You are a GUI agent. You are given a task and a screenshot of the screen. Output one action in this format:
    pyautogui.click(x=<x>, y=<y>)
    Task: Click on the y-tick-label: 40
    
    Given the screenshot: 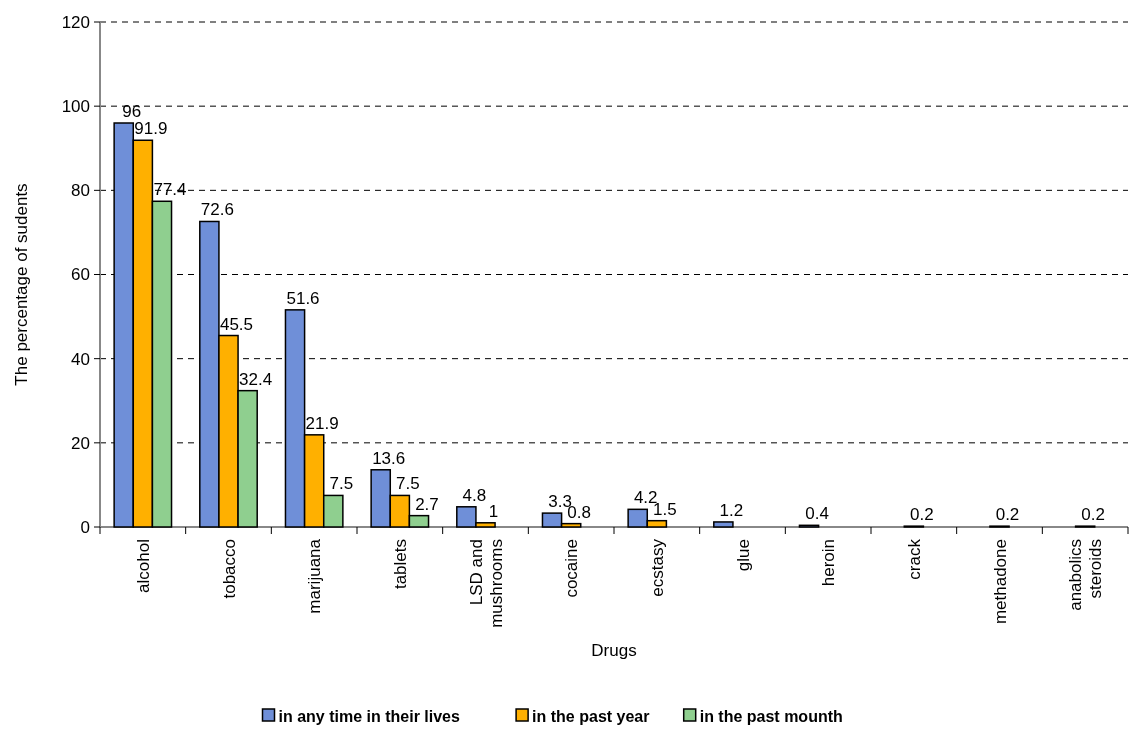 What is the action you would take?
    pyautogui.click(x=80, y=359)
    